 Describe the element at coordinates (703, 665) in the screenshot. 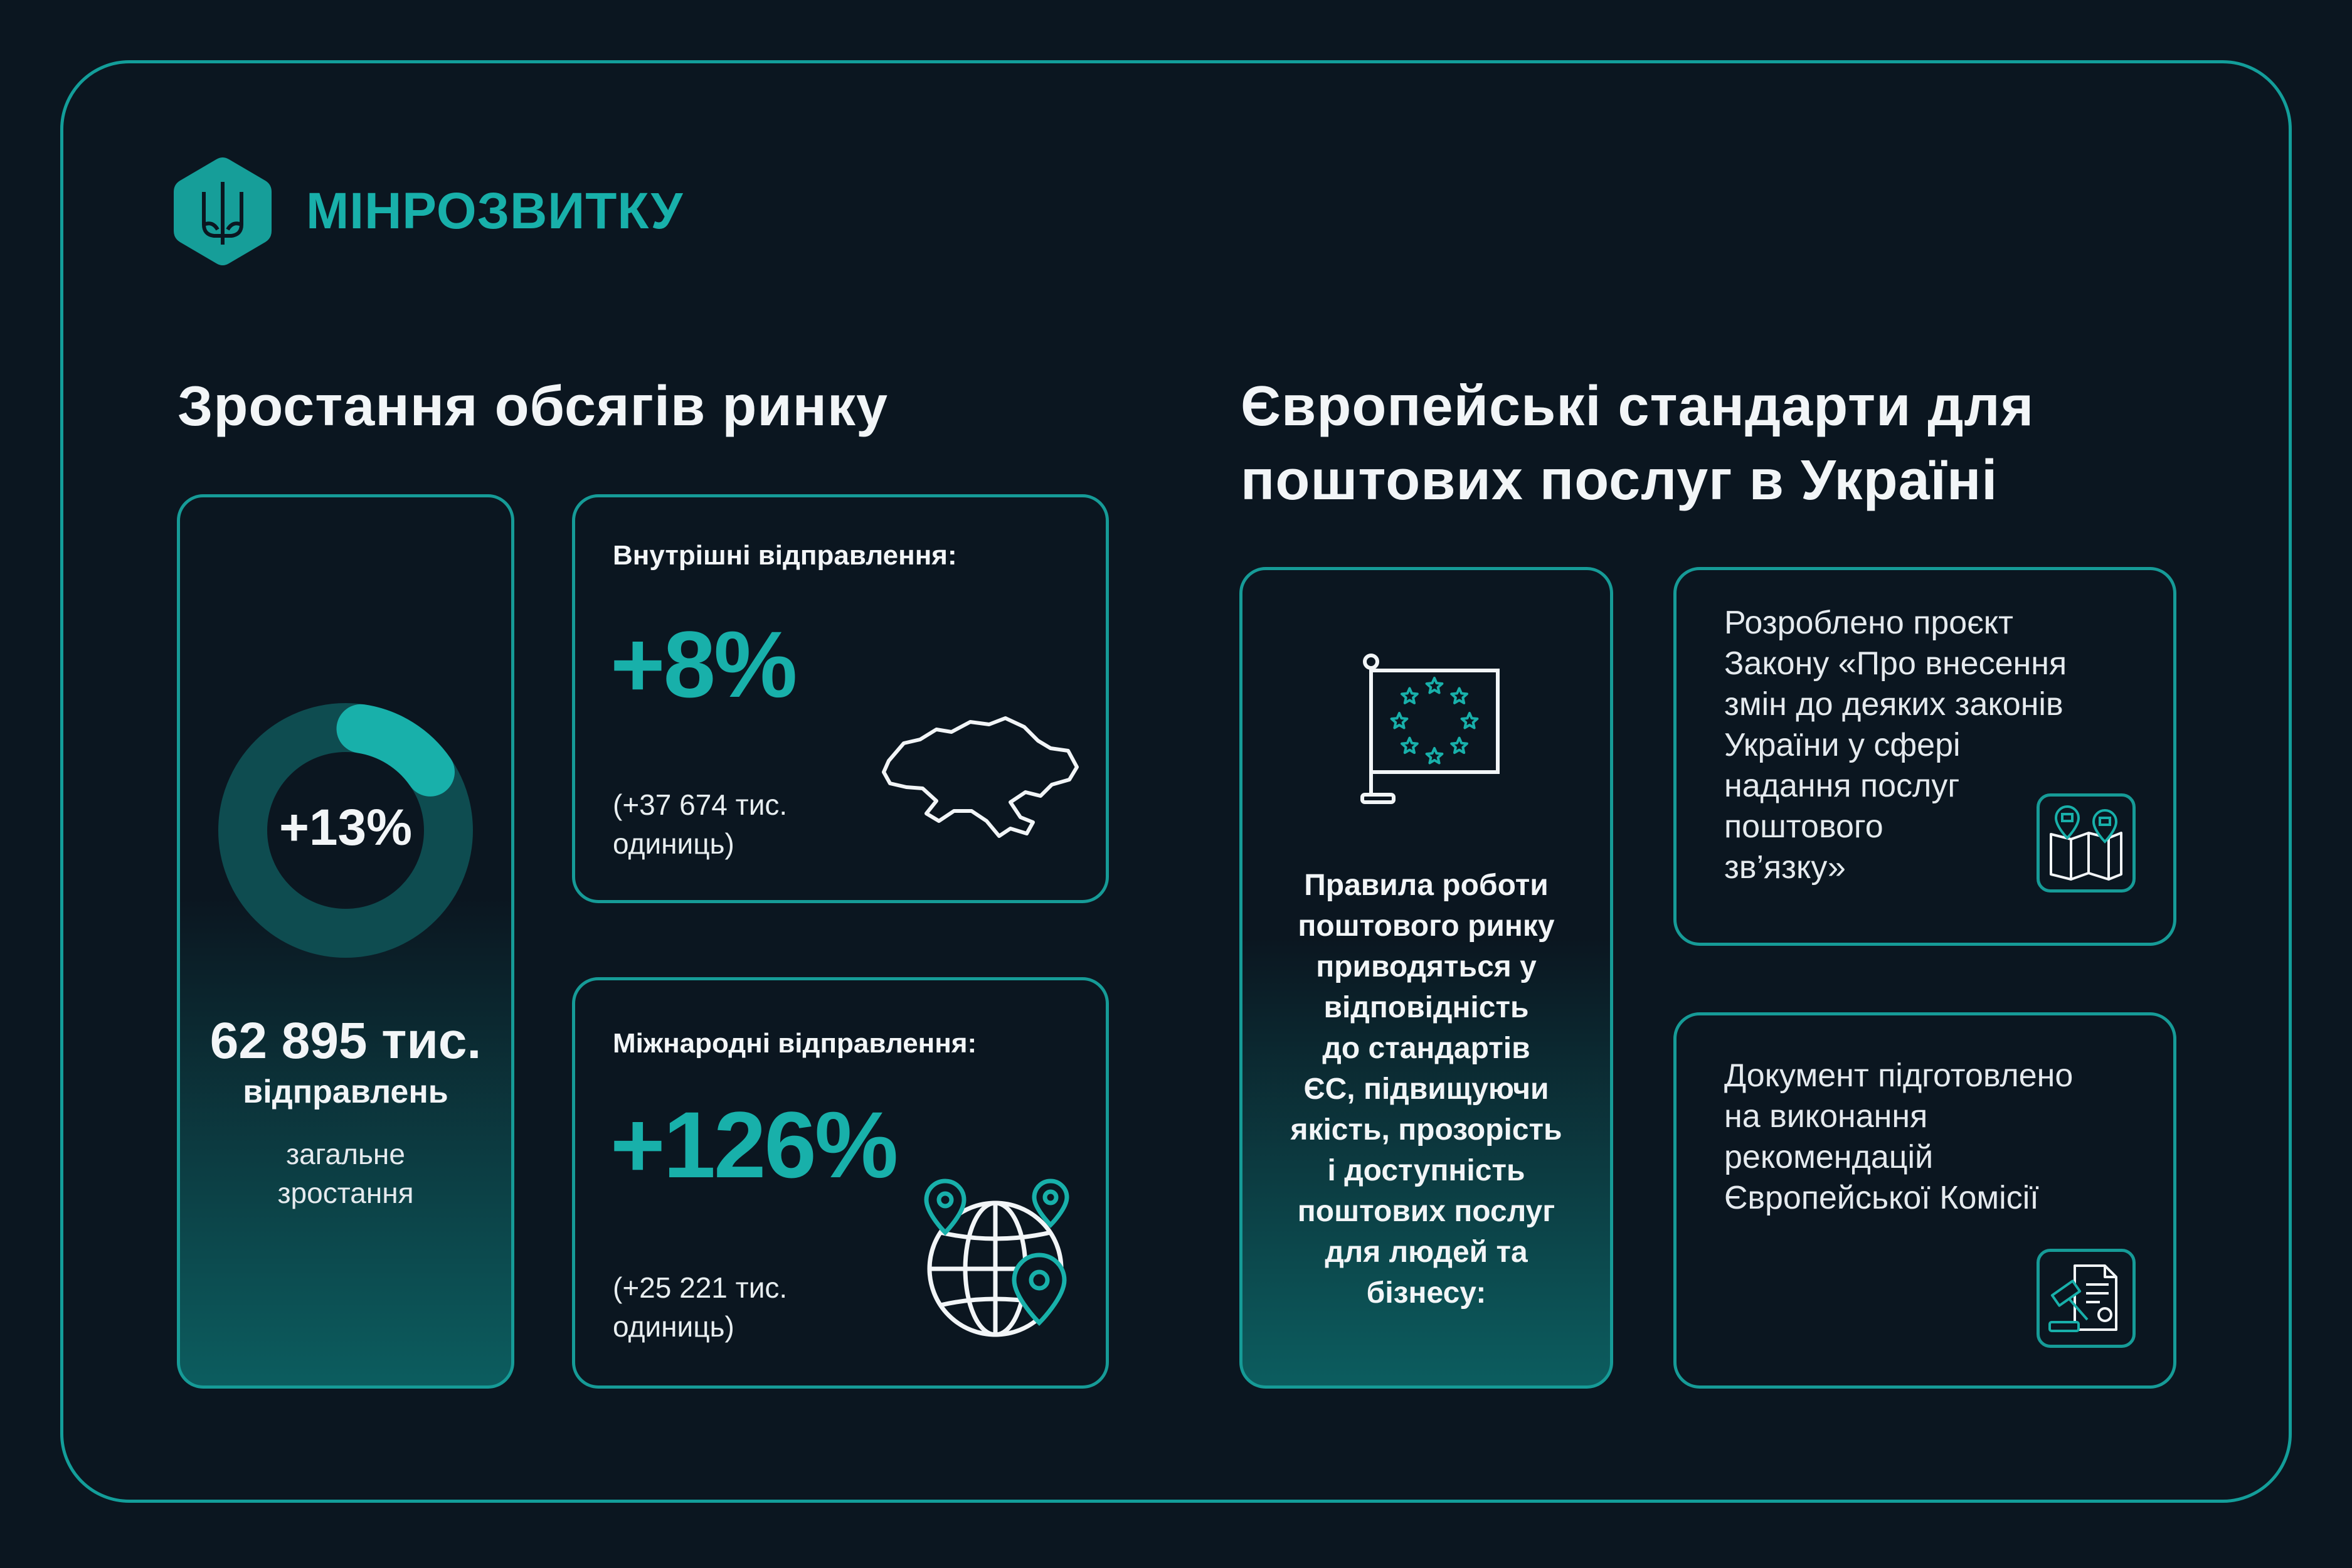

I see `domestic-percent: +8%` at that location.